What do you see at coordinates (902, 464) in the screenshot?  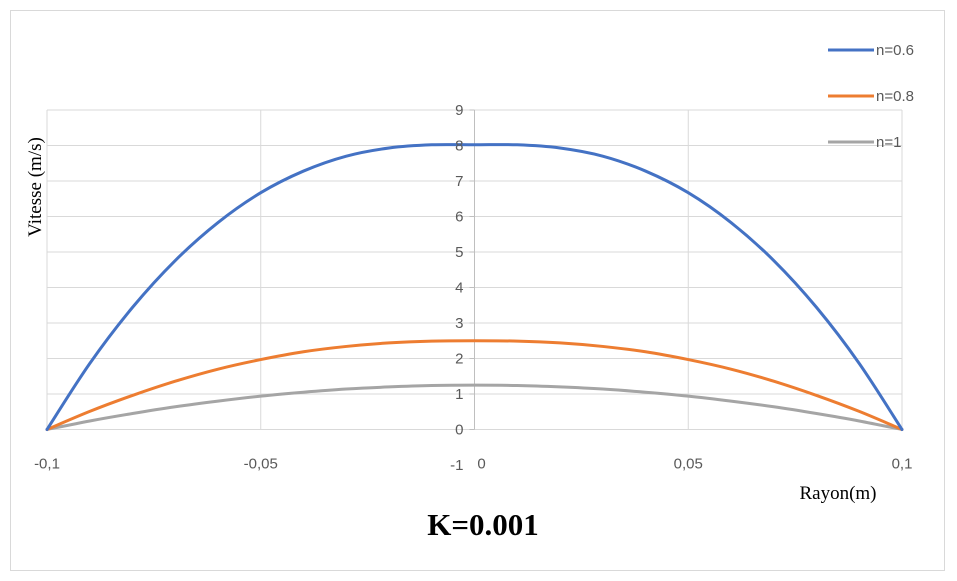 I see `x-tick-label: 0,1` at bounding box center [902, 464].